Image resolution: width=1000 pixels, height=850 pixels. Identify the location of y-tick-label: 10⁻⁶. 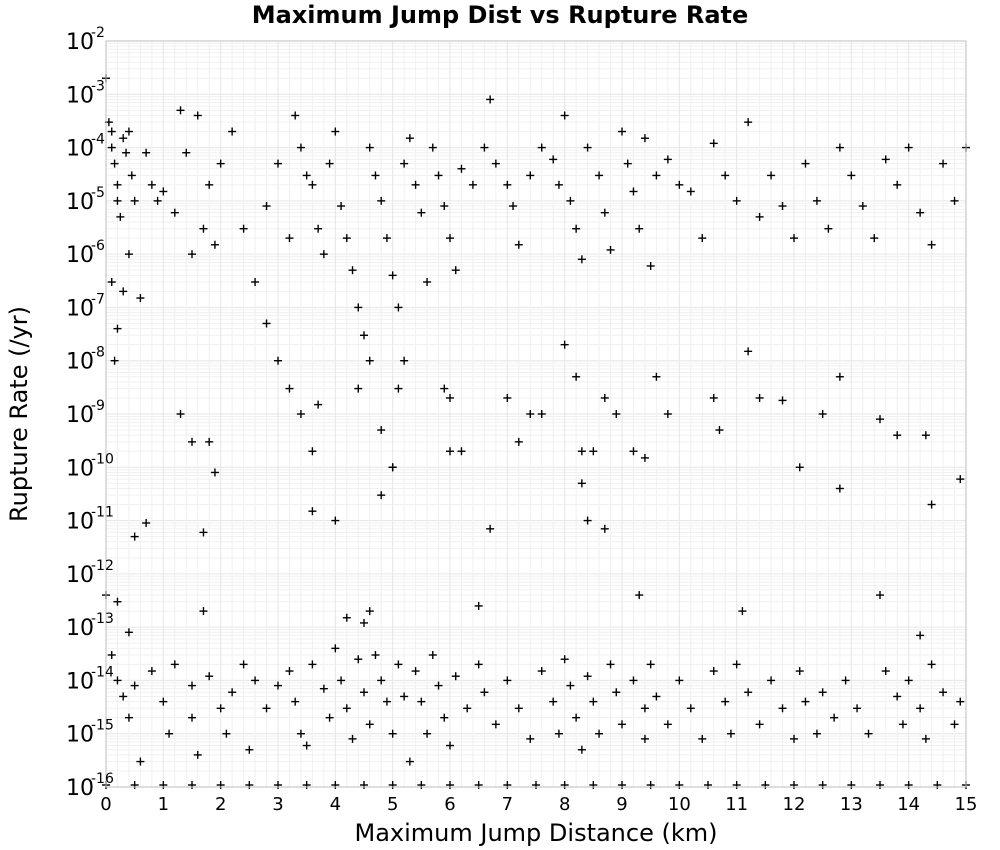
(85, 253).